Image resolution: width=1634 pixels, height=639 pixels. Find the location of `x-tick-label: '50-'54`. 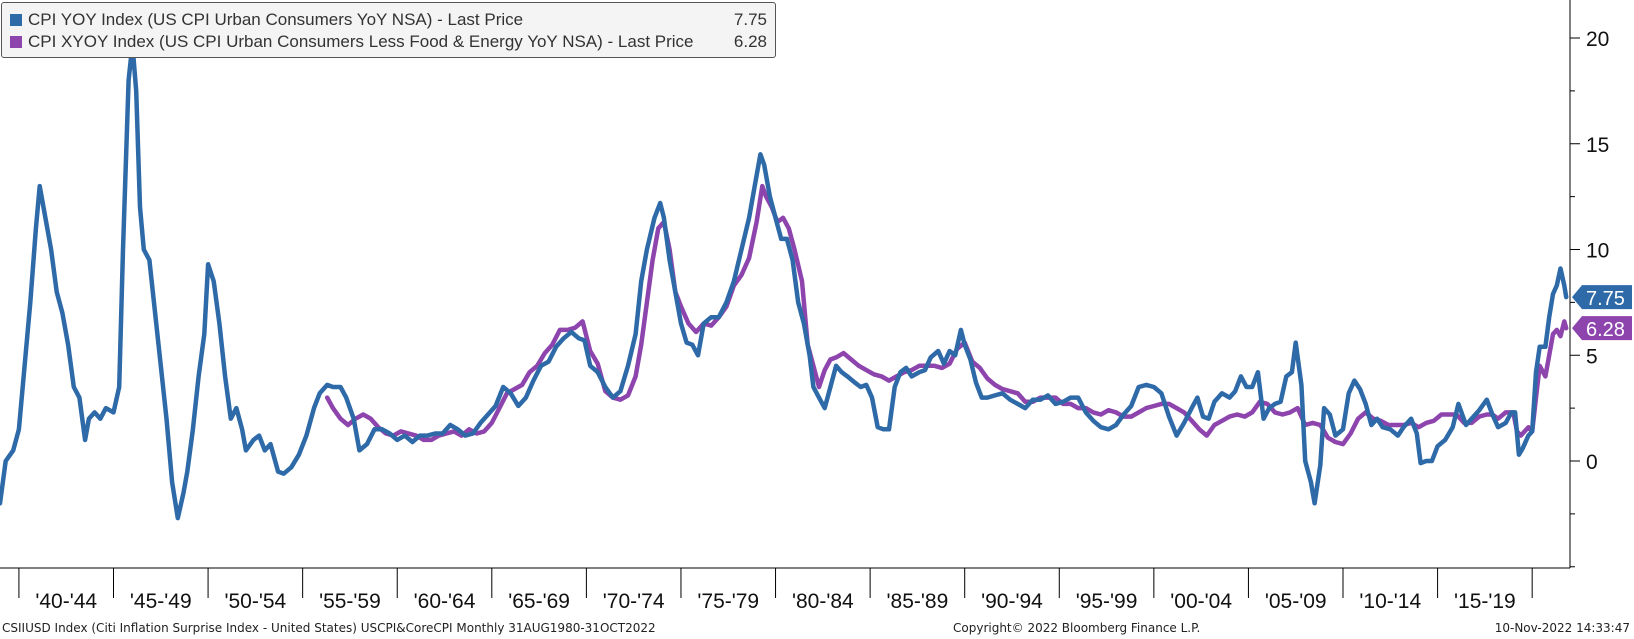

x-tick-label: '50-'54 is located at coordinates (255, 601).